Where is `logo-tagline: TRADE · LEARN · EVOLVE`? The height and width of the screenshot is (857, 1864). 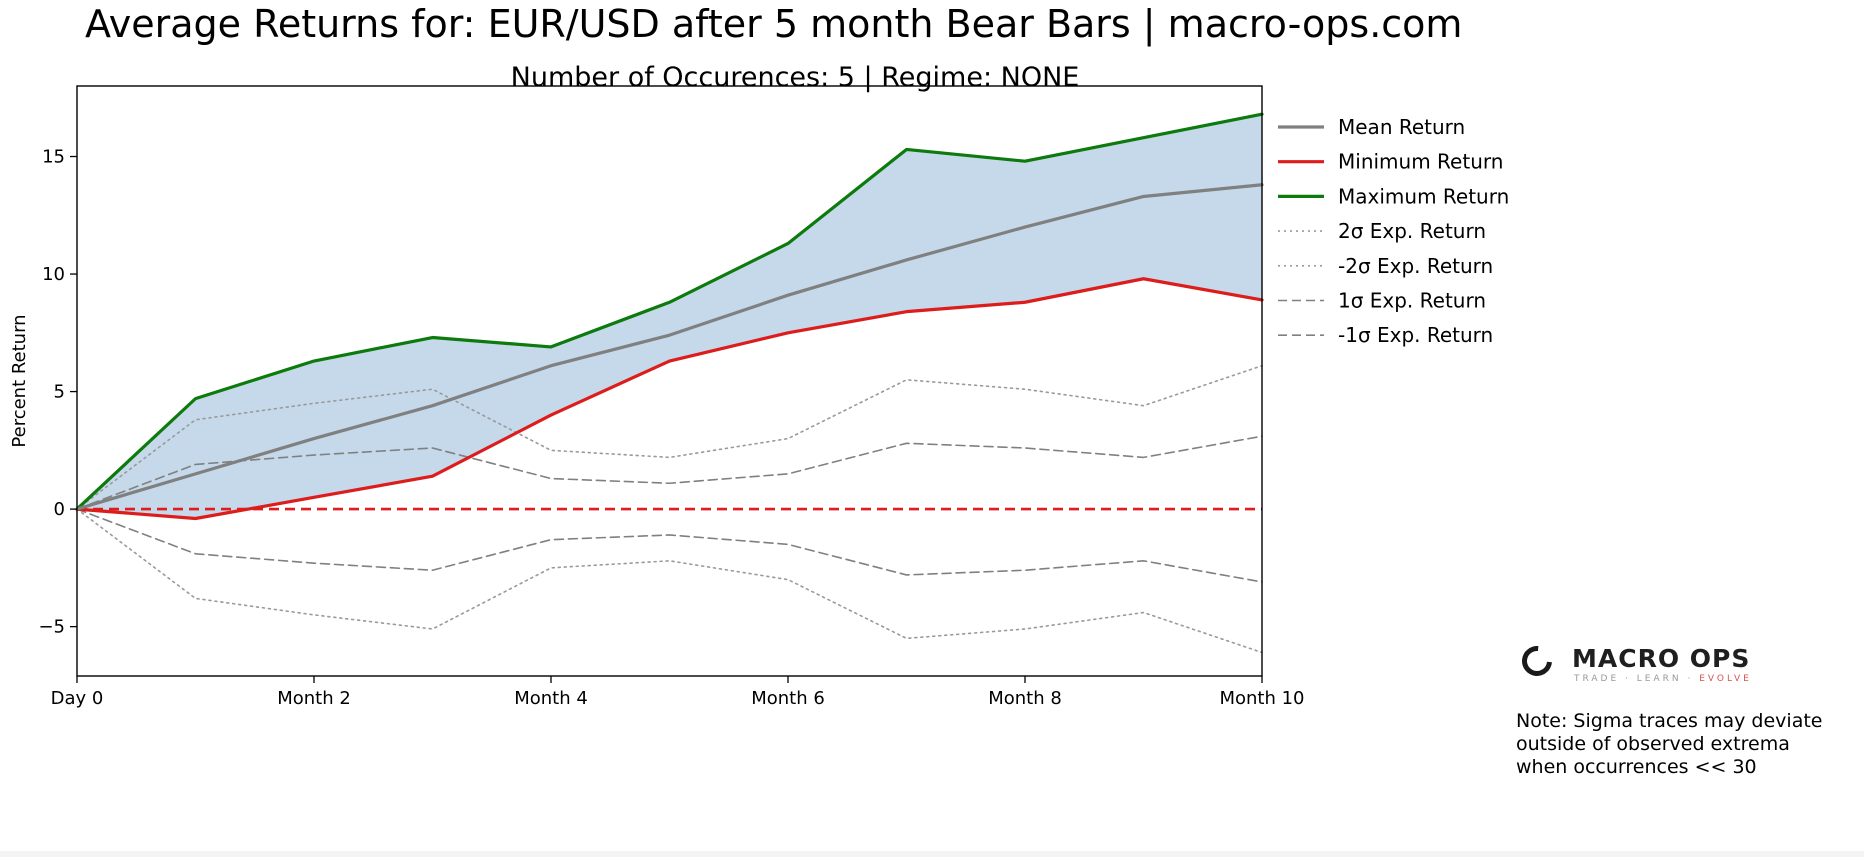
logo-tagline: TRADE · LEARN · EVOLVE is located at coordinates (1663, 679).